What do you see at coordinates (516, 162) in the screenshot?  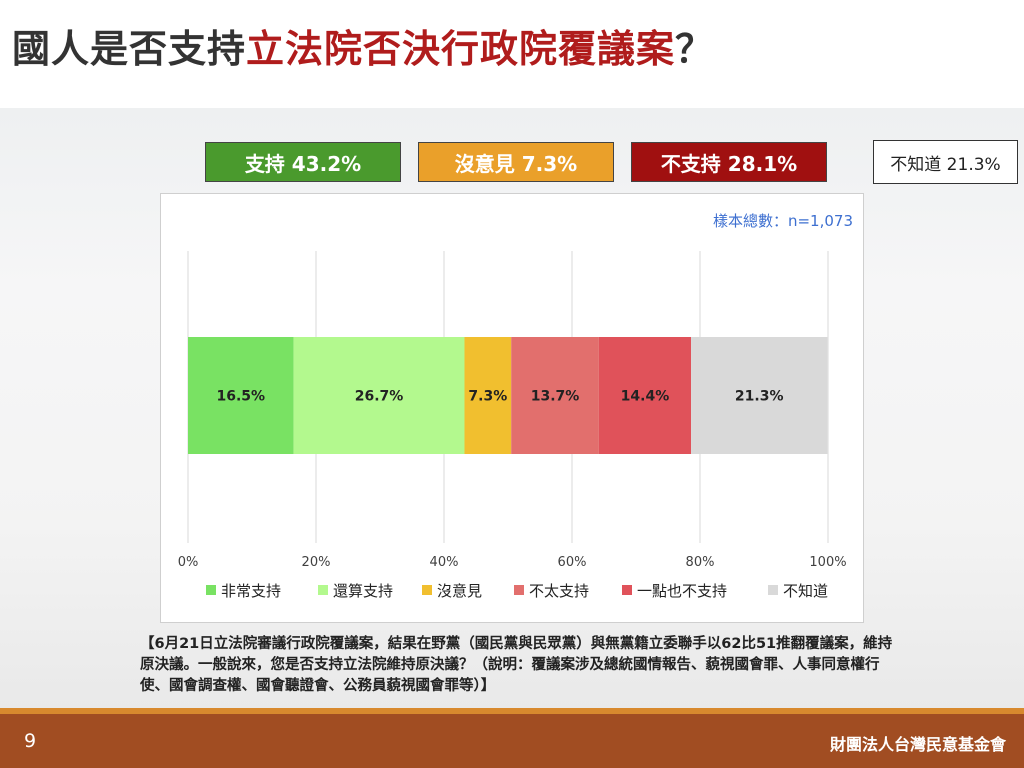 I see `summary-neutral-box: 沒意見 7.3%` at bounding box center [516, 162].